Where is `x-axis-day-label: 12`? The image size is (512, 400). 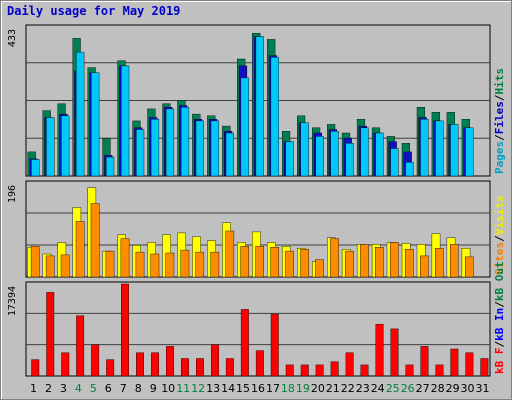 x-axis-day-label: 12 is located at coordinates (198, 388).